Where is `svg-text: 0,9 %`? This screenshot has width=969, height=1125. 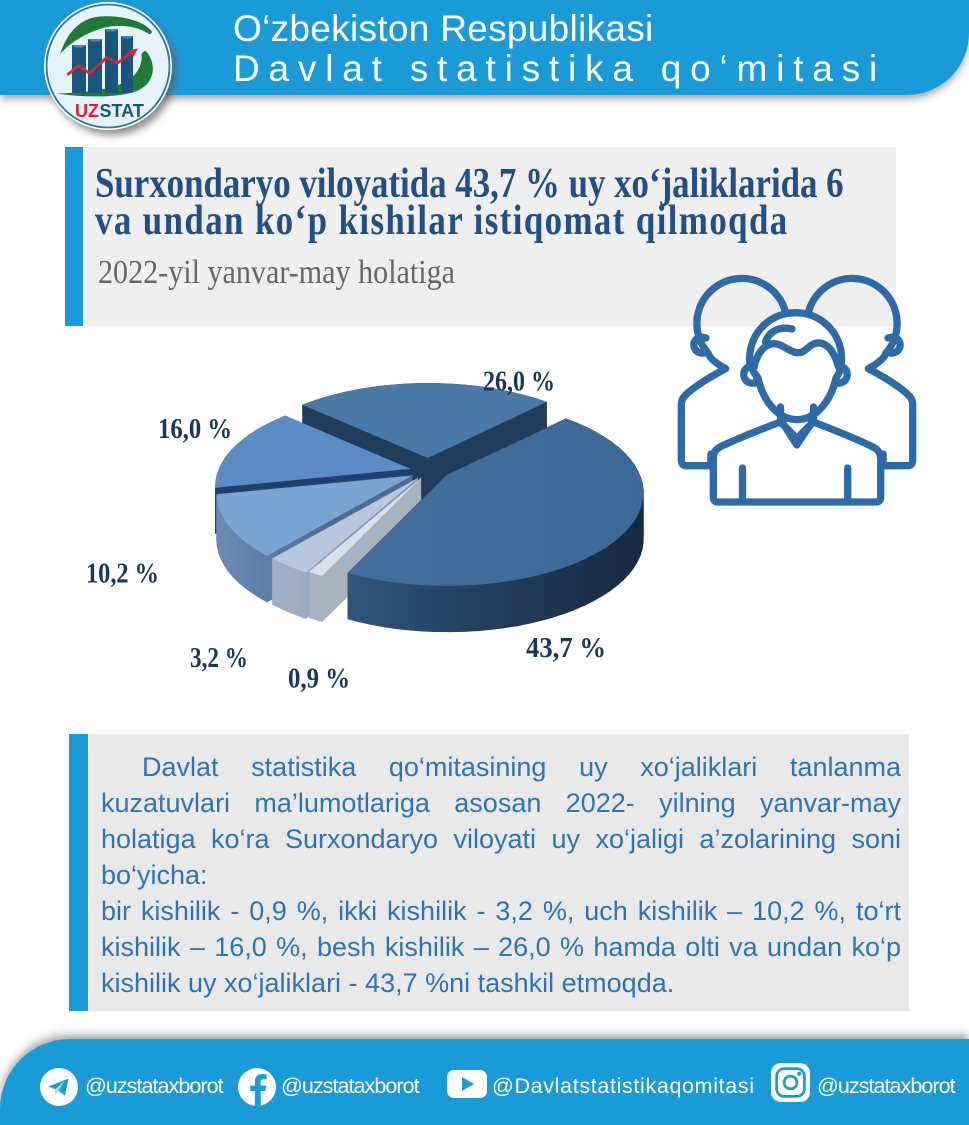 svg-text: 0,9 % is located at coordinates (319, 679).